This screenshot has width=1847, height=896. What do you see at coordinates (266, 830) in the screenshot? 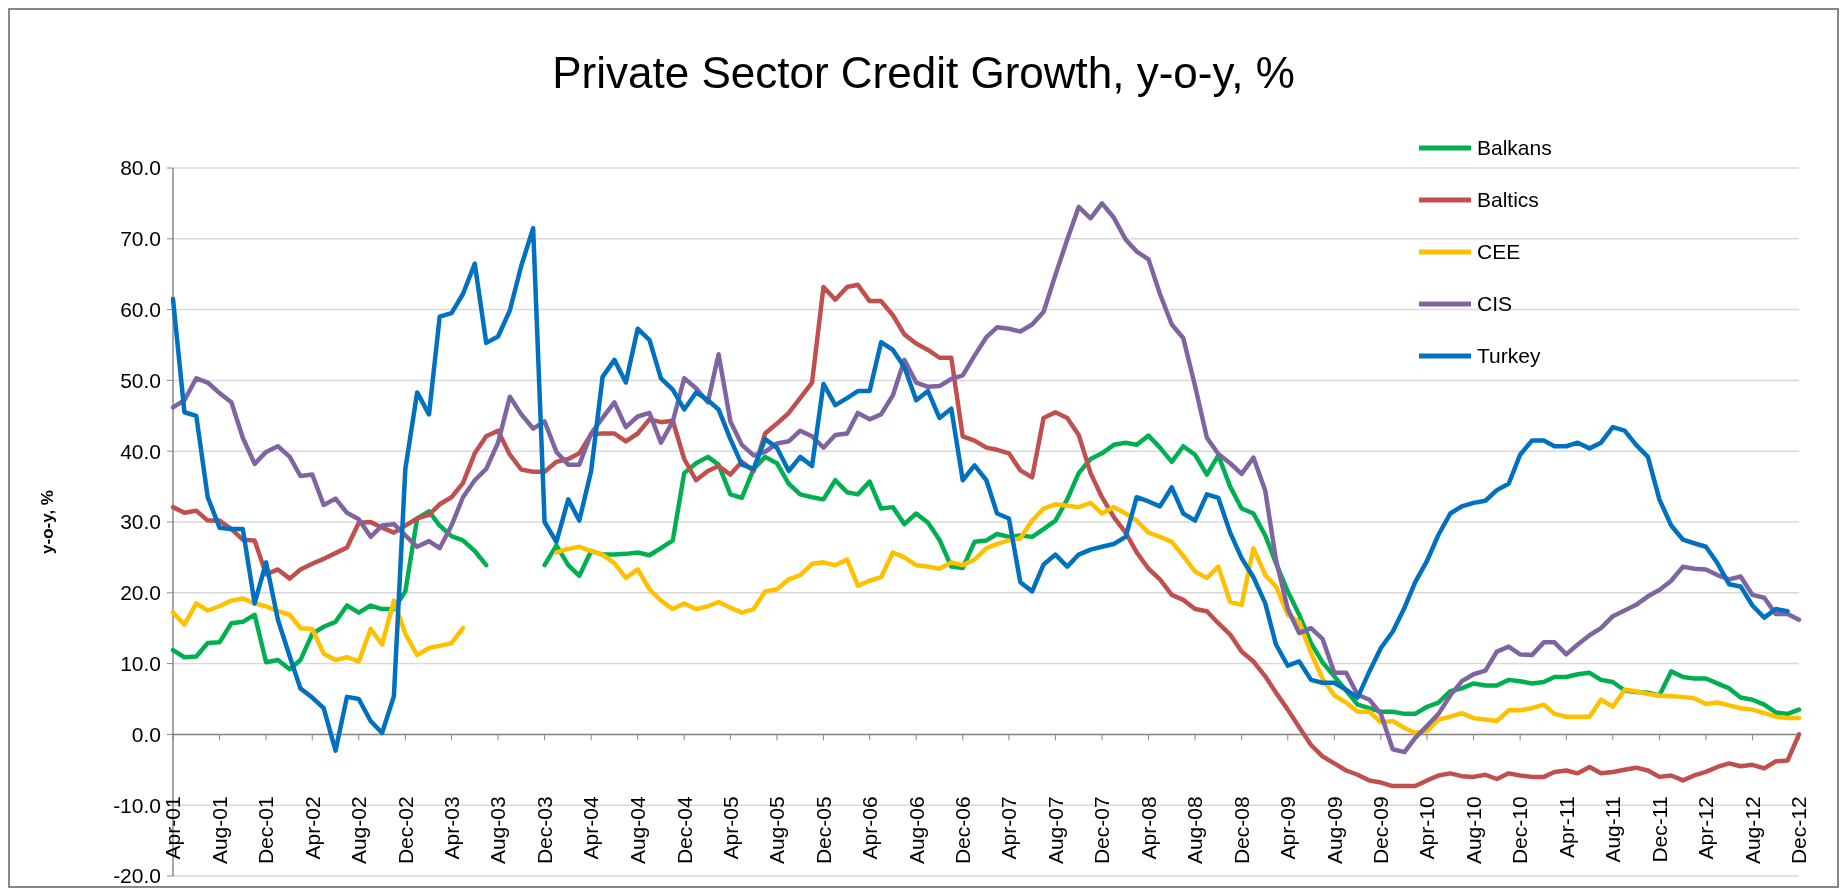
I see `x-tick-label: Dec-01` at bounding box center [266, 830].